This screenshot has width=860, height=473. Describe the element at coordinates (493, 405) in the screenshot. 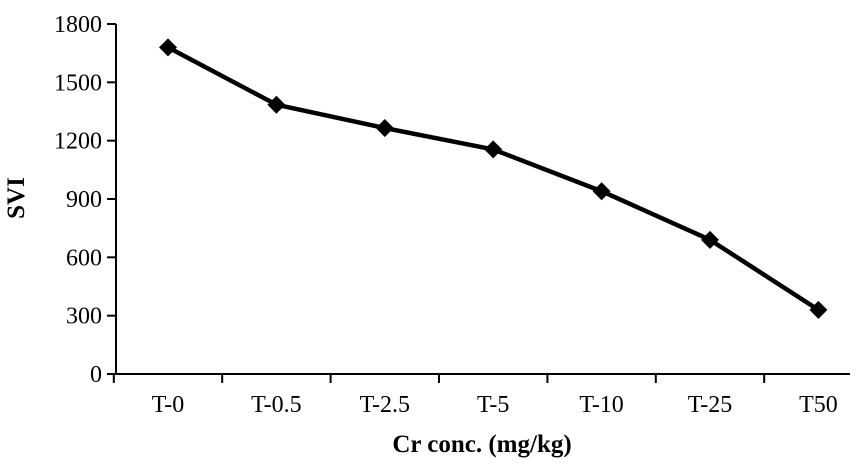

I see `x-tick-label: T-5` at that location.